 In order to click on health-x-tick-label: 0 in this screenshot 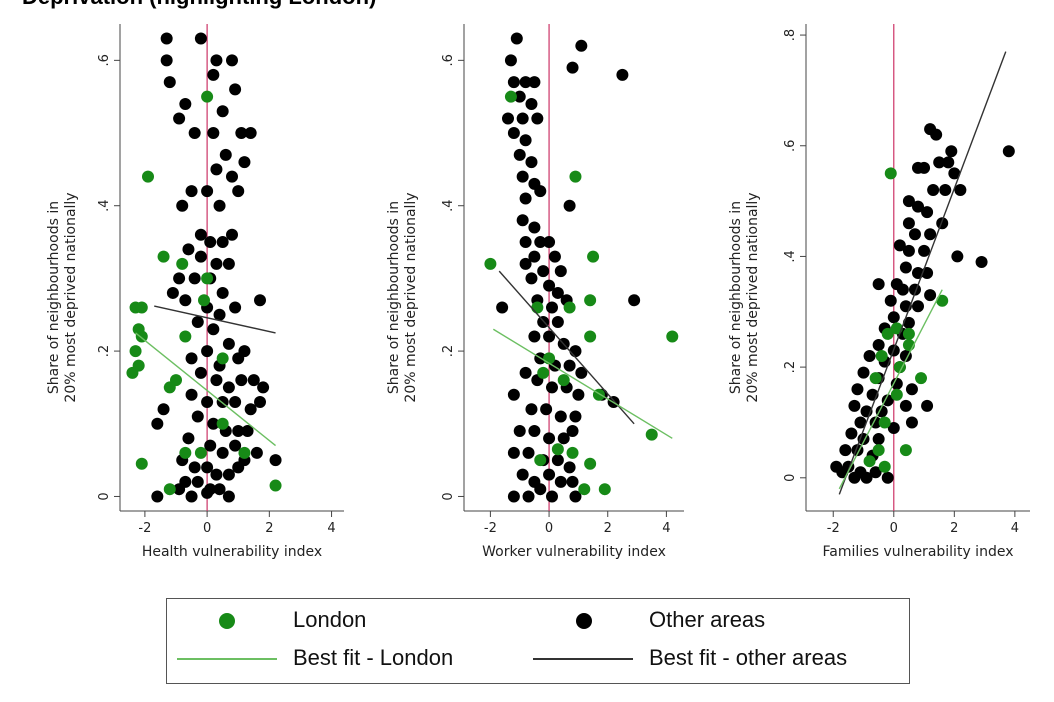, I will do `click(207, 528)`.